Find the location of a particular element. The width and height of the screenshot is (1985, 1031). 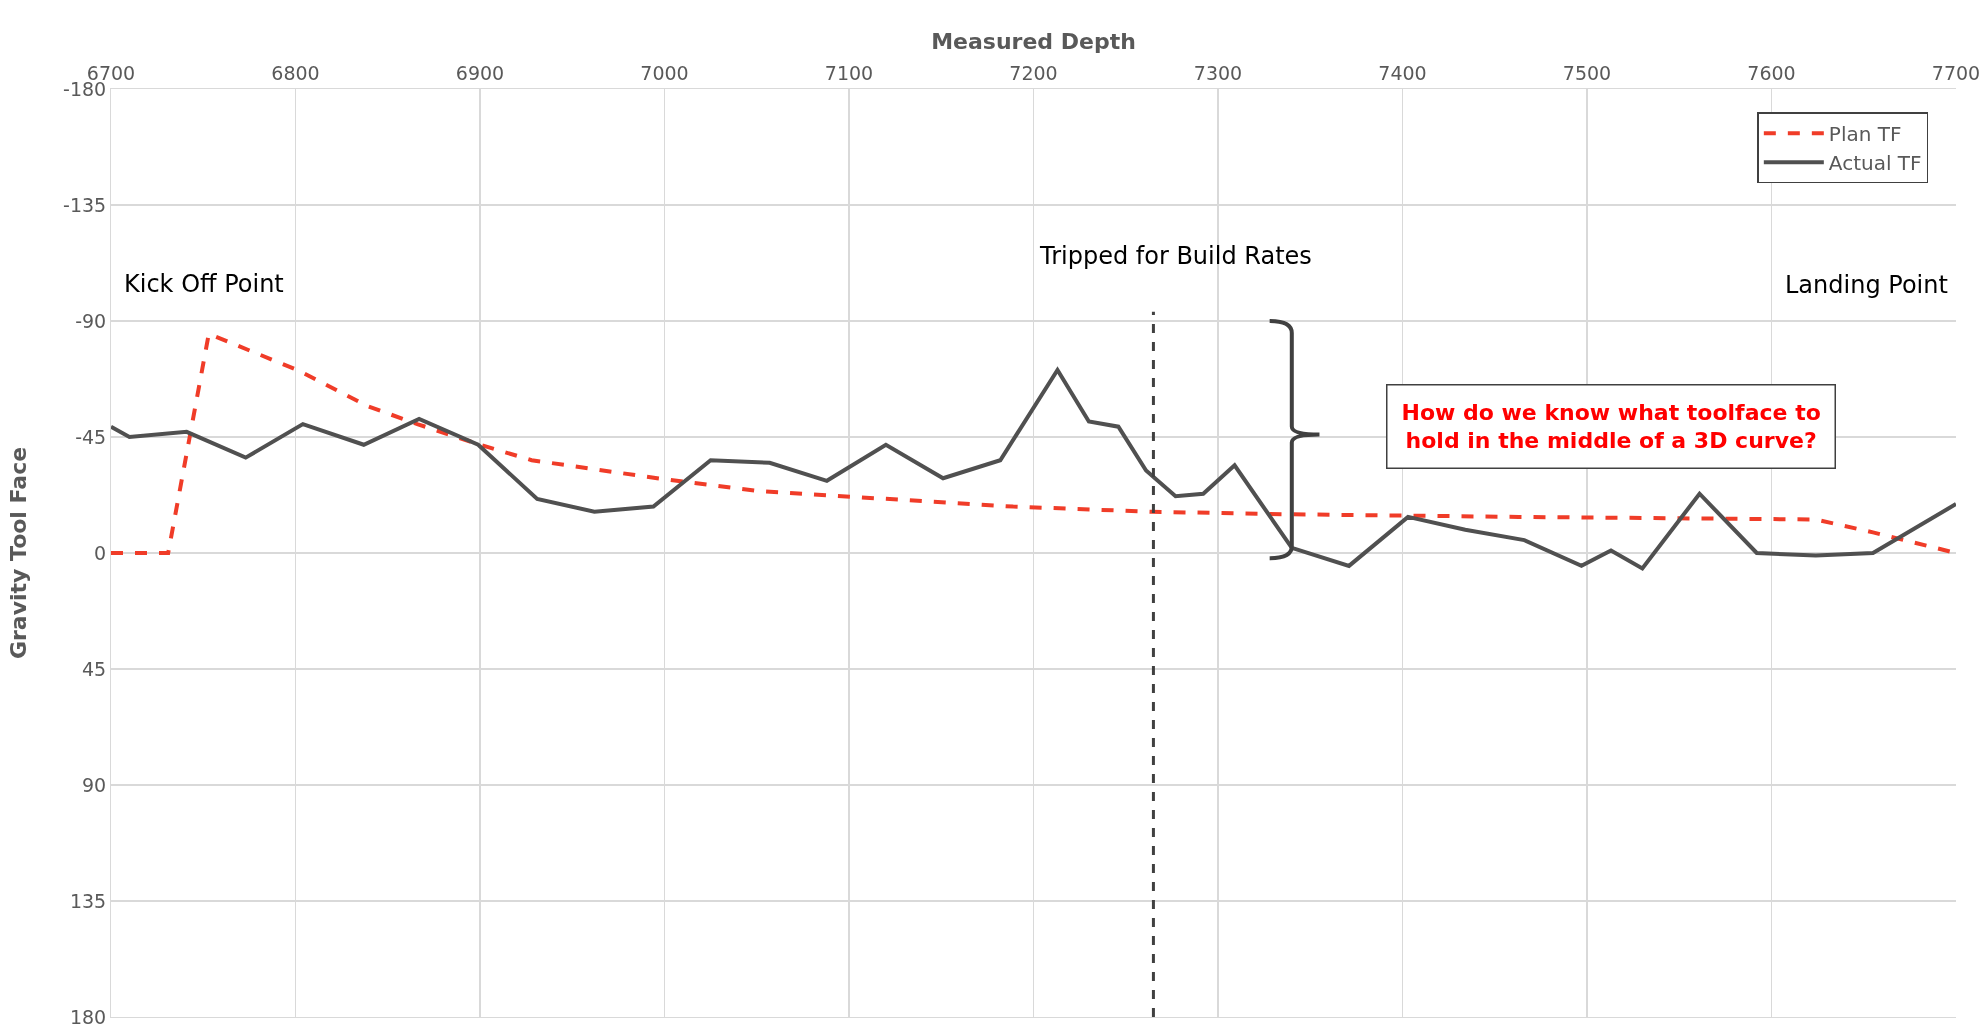

x-tick-label: 7500 is located at coordinates (1587, 73).